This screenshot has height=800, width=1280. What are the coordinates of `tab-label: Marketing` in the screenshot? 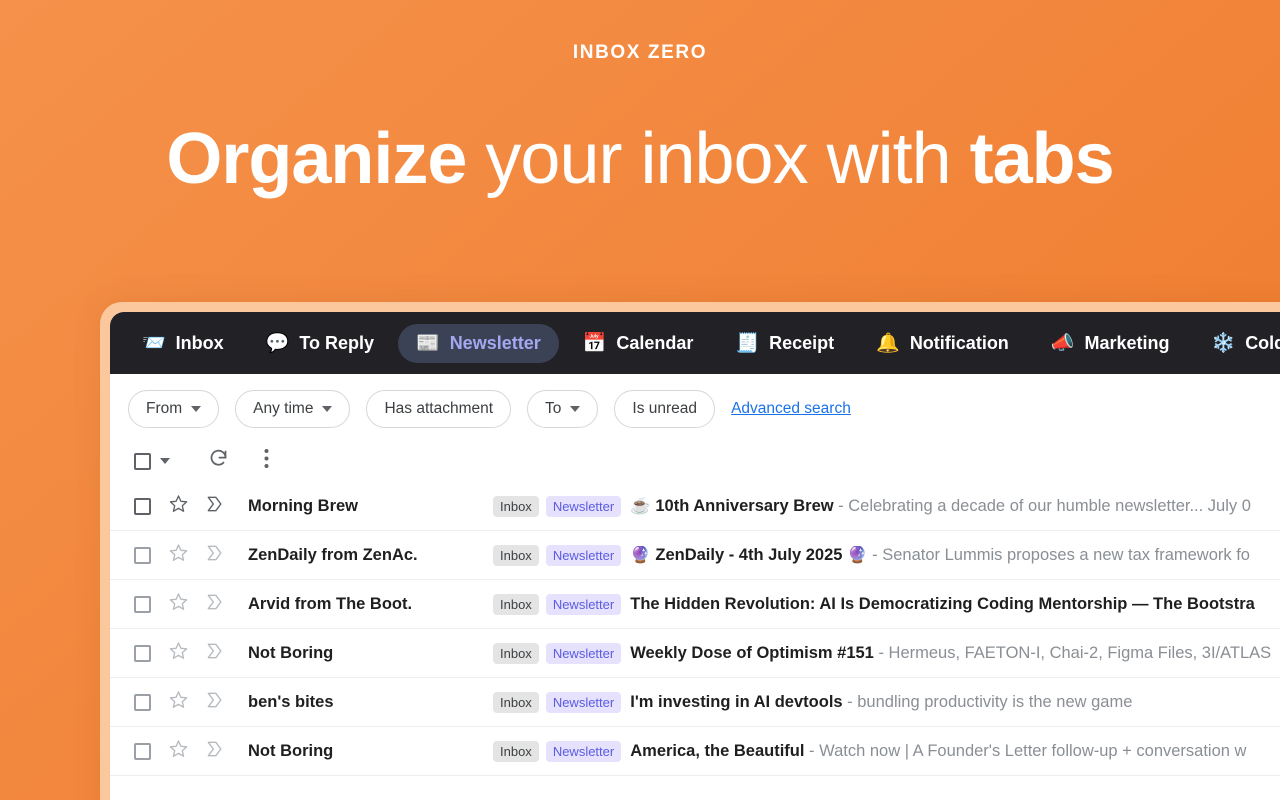 It's located at (1127, 342).